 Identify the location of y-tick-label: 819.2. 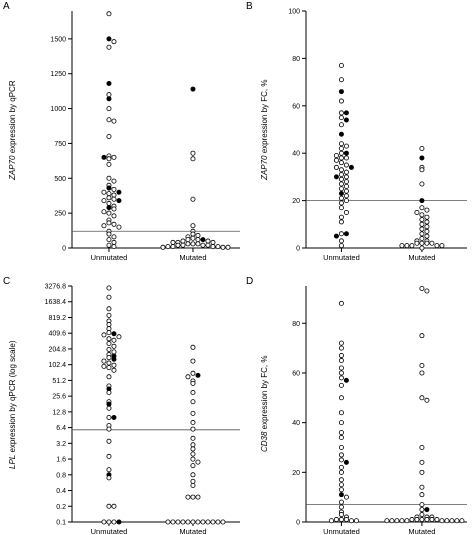
(57, 318).